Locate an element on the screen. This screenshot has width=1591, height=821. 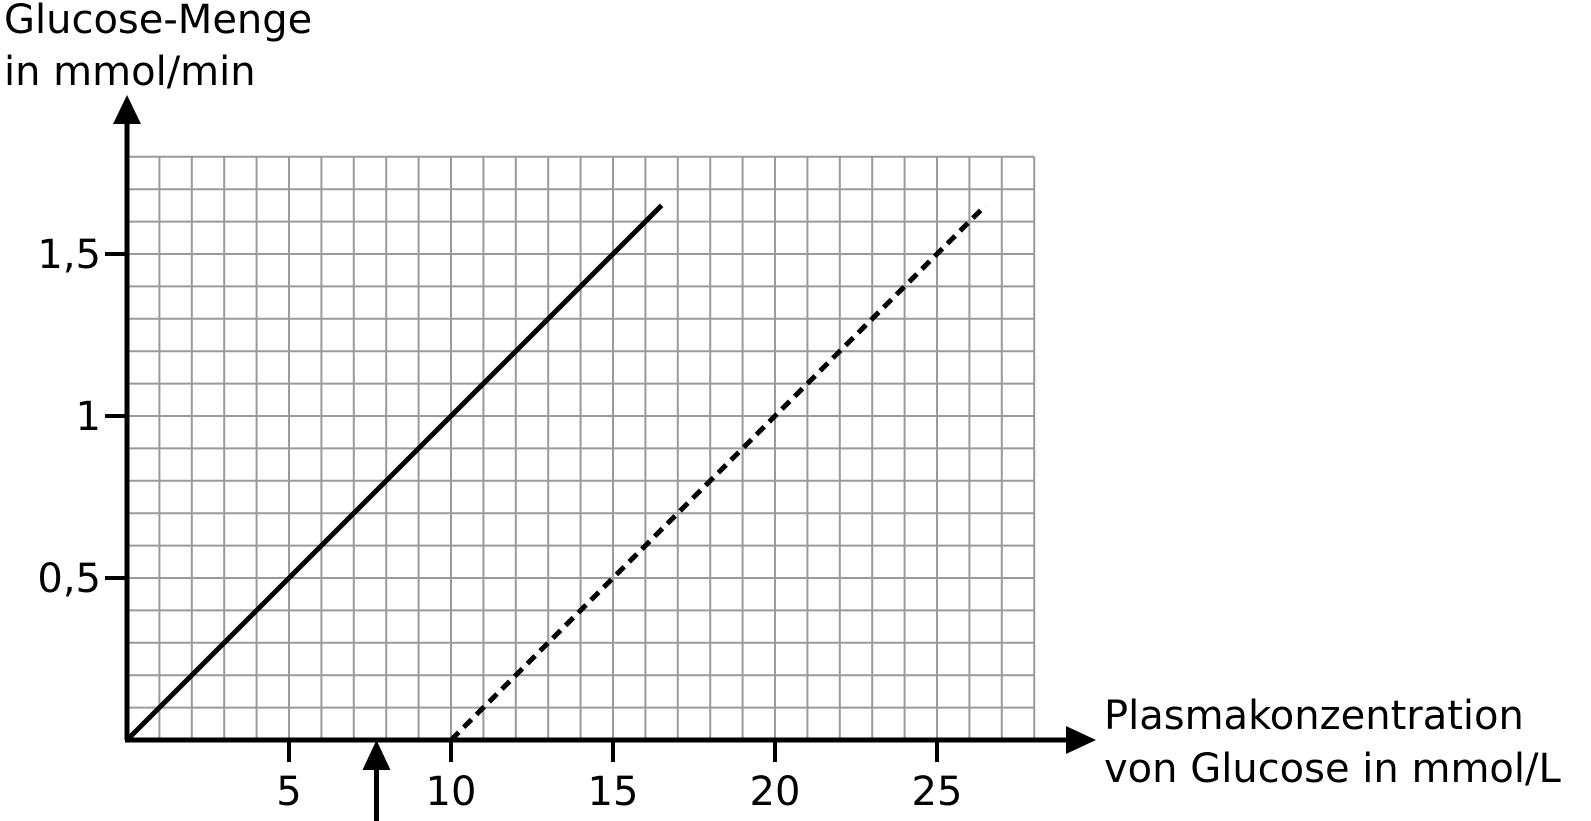
y-tick-label: 1 is located at coordinates (88, 417).